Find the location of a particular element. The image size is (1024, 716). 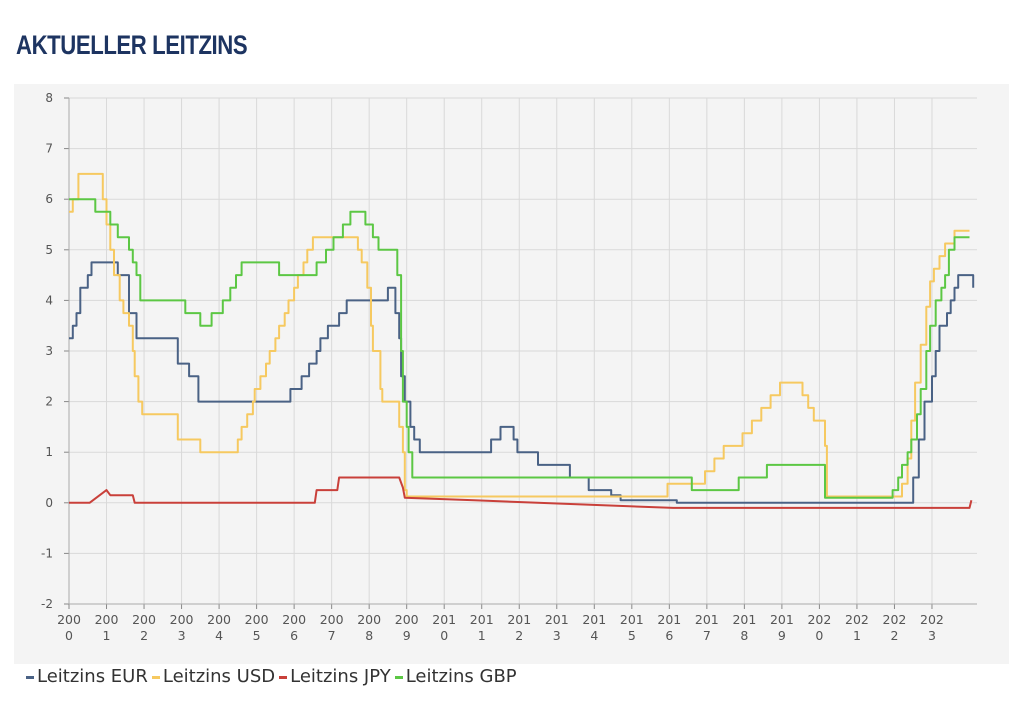

legend-item-leitzins-jpy: Leitzins JPY is located at coordinates (335, 676).